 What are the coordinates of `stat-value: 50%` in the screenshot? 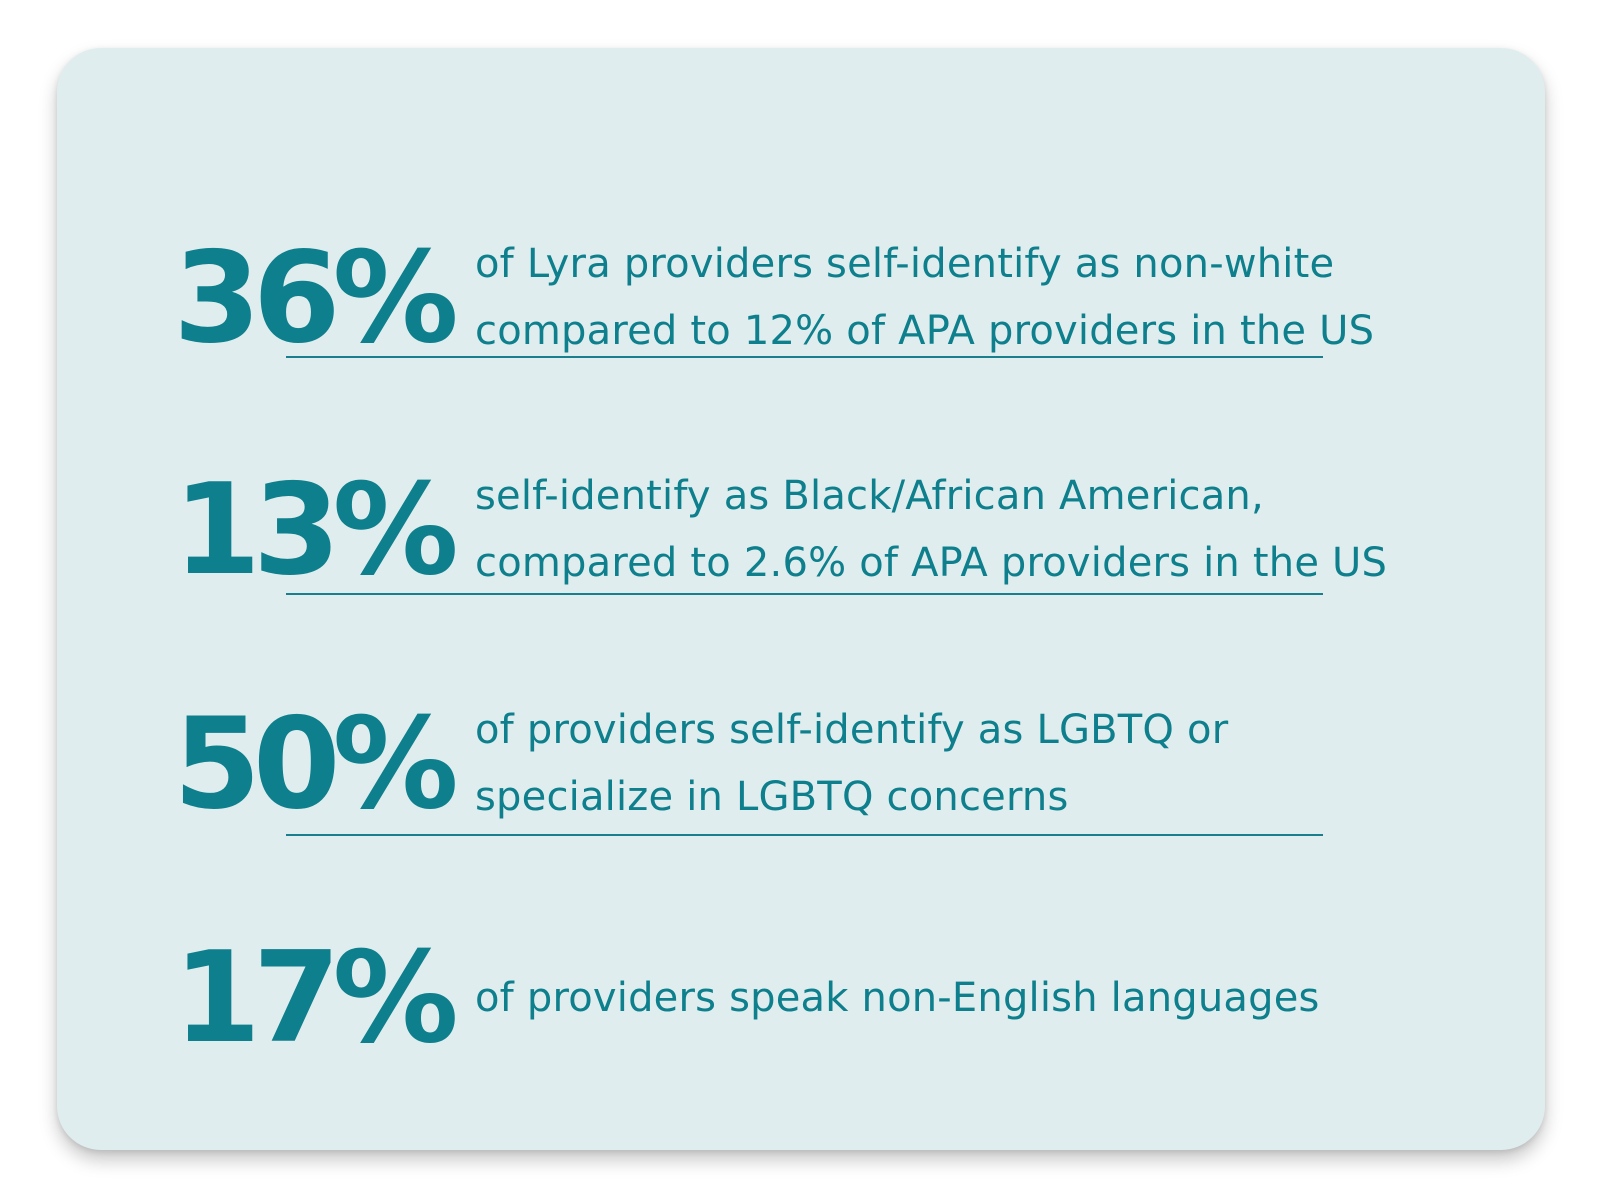 It's located at (316, 763).